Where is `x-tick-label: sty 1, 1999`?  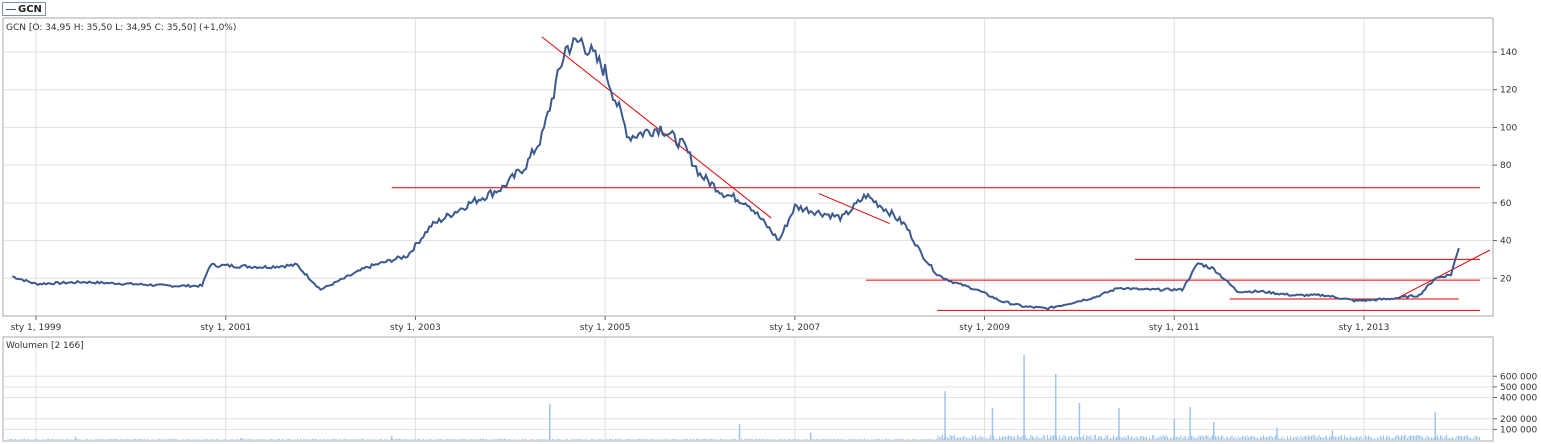
x-tick-label: sty 1, 1999 is located at coordinates (36, 328).